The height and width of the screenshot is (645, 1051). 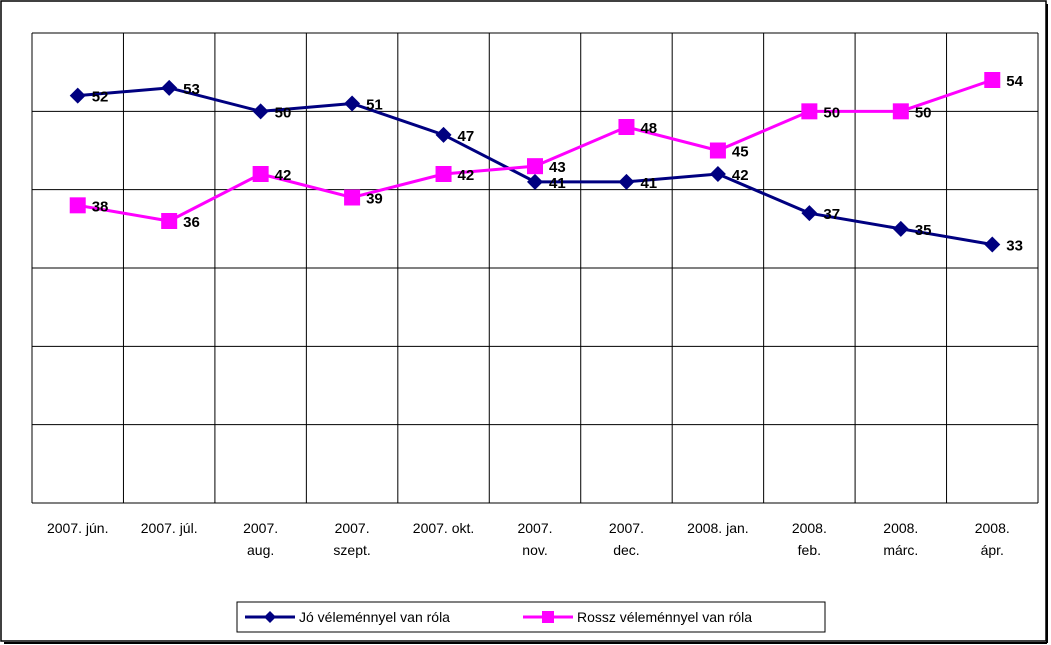 What do you see at coordinates (374, 617) in the screenshot?
I see `legend-label: Jó véleménnyel van róla` at bounding box center [374, 617].